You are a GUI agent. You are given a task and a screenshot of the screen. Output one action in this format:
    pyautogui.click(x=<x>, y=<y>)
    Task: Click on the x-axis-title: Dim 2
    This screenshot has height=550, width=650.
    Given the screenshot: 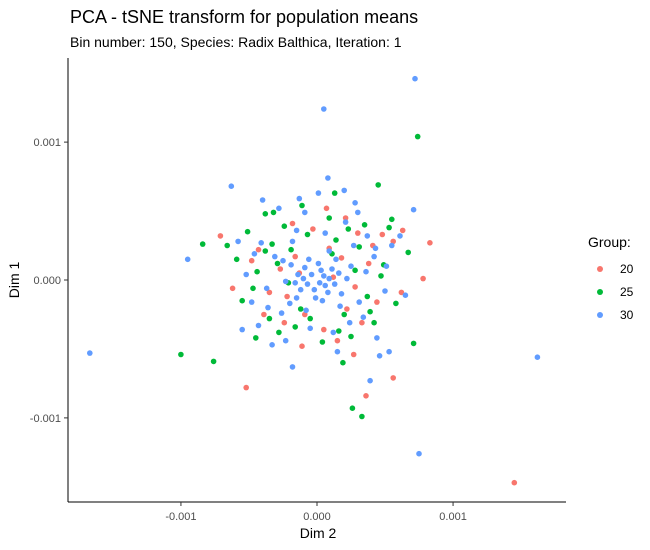 What is the action you would take?
    pyautogui.click(x=318, y=533)
    